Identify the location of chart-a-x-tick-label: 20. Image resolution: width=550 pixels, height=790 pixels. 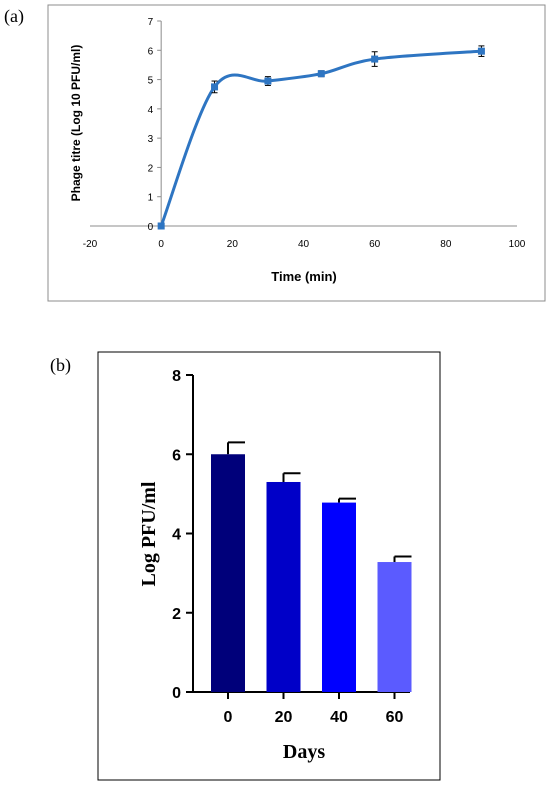
(233, 244).